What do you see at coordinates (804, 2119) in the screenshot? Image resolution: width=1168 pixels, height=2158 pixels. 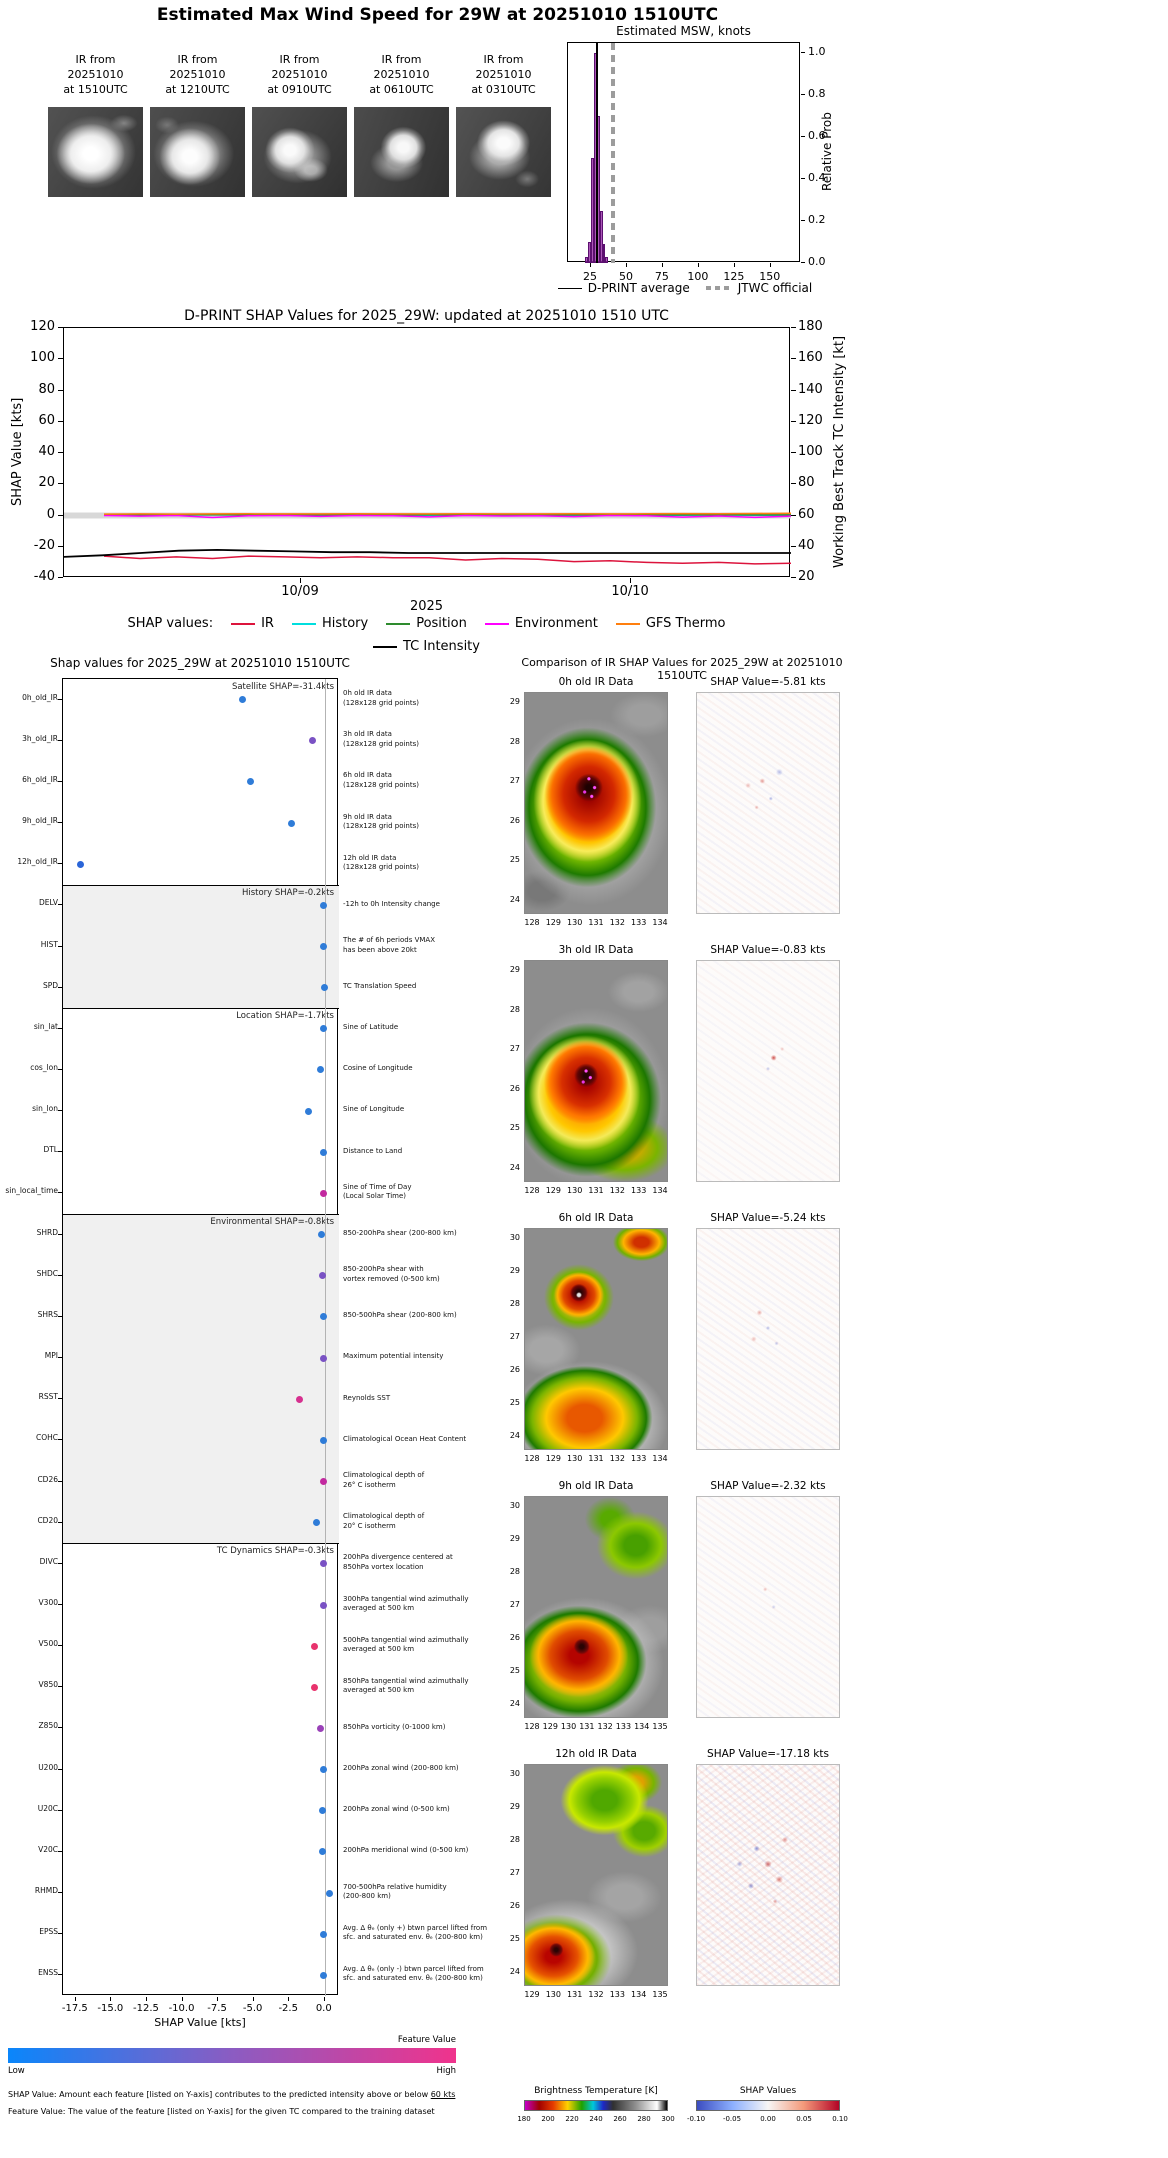 I see `shap-colorbar-tick: 0.05` at bounding box center [804, 2119].